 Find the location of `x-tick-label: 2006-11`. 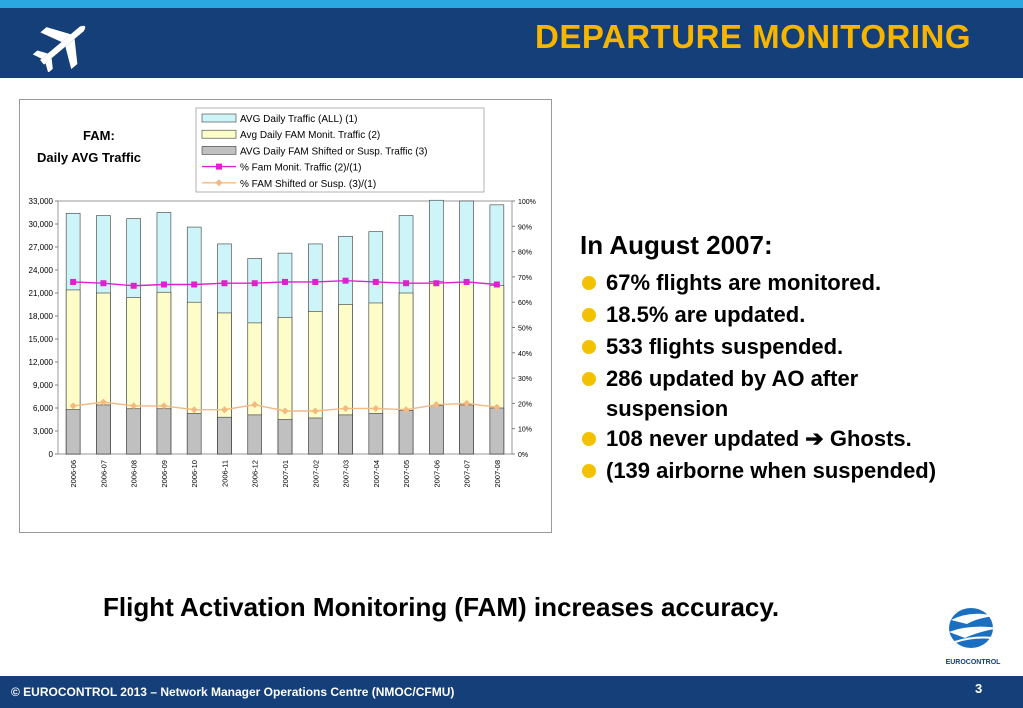

x-tick-label: 2006-11 is located at coordinates (224, 473).